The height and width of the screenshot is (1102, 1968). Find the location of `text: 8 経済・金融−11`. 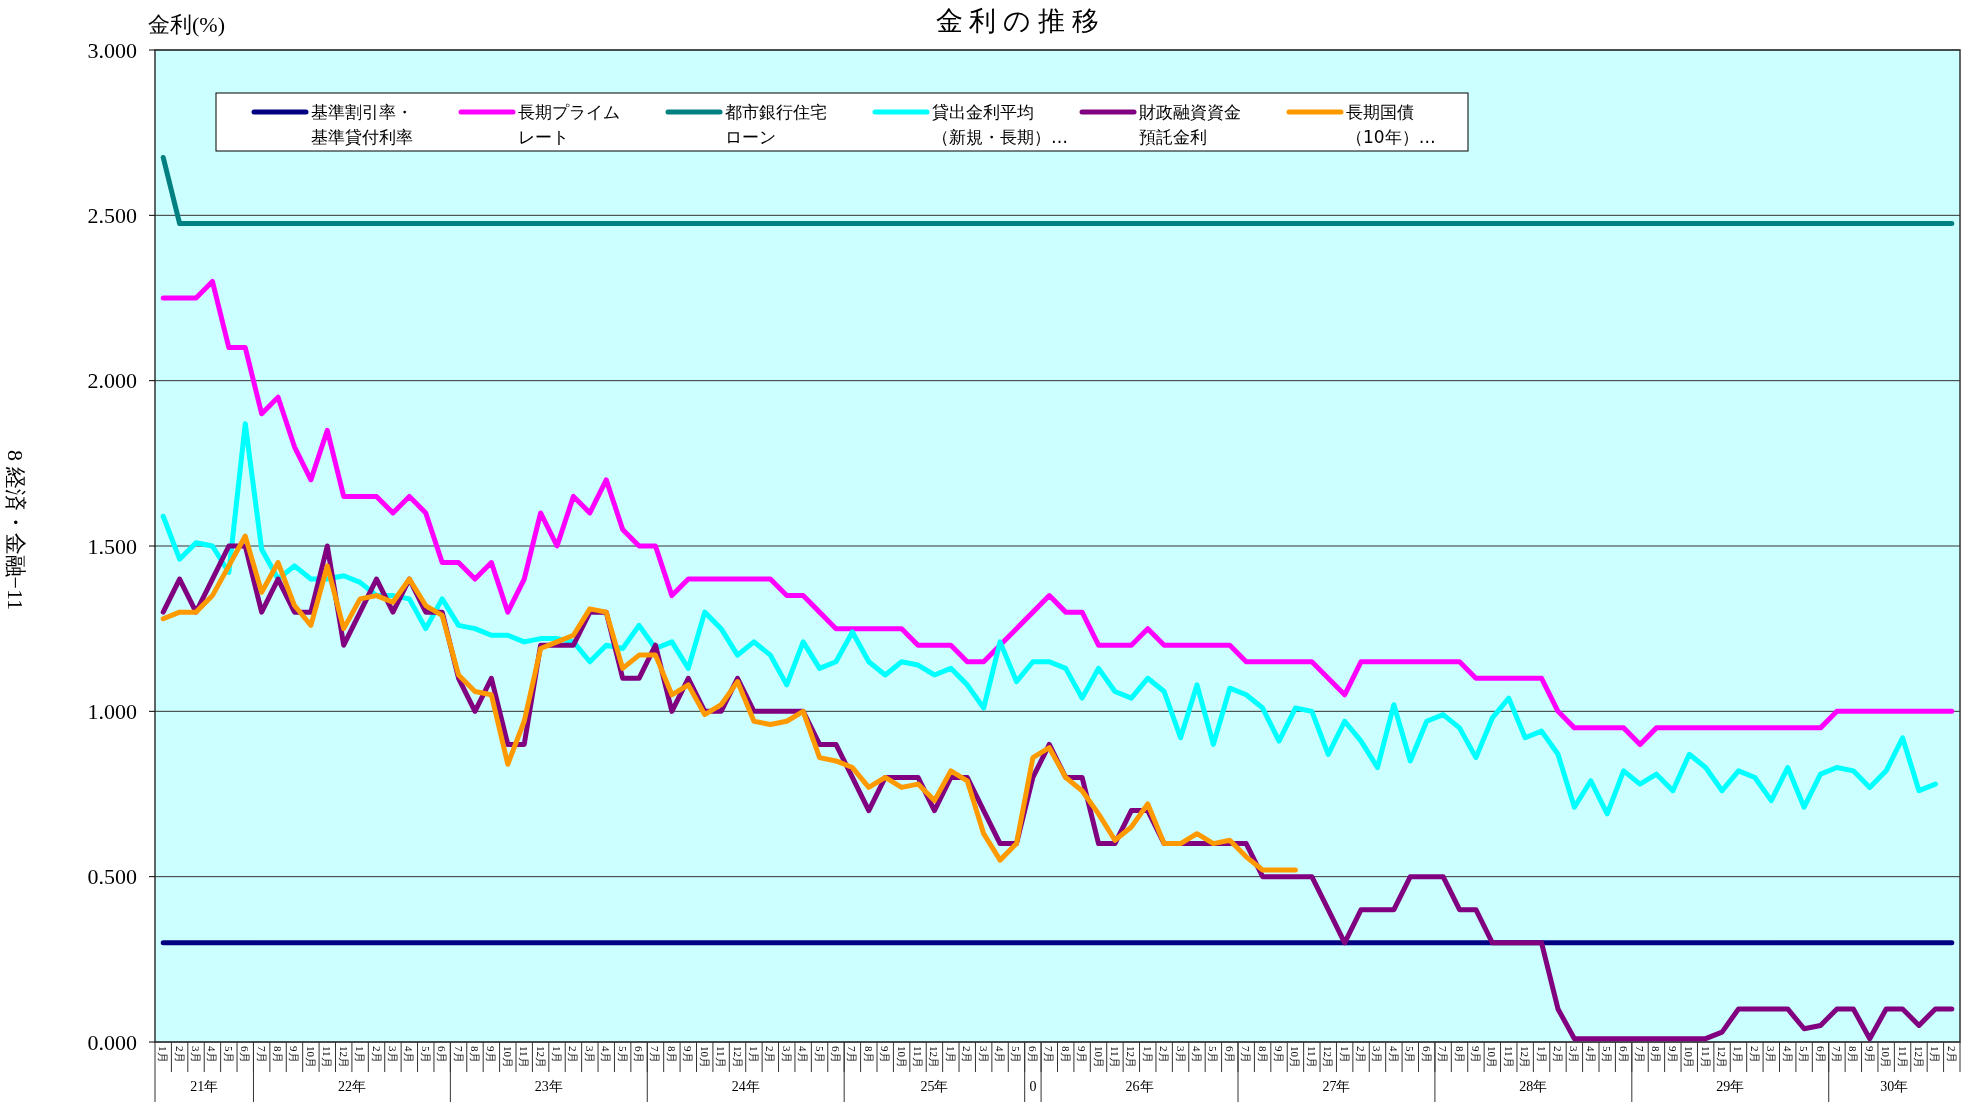

text: 8 経済・金融−11 is located at coordinates (15, 530).